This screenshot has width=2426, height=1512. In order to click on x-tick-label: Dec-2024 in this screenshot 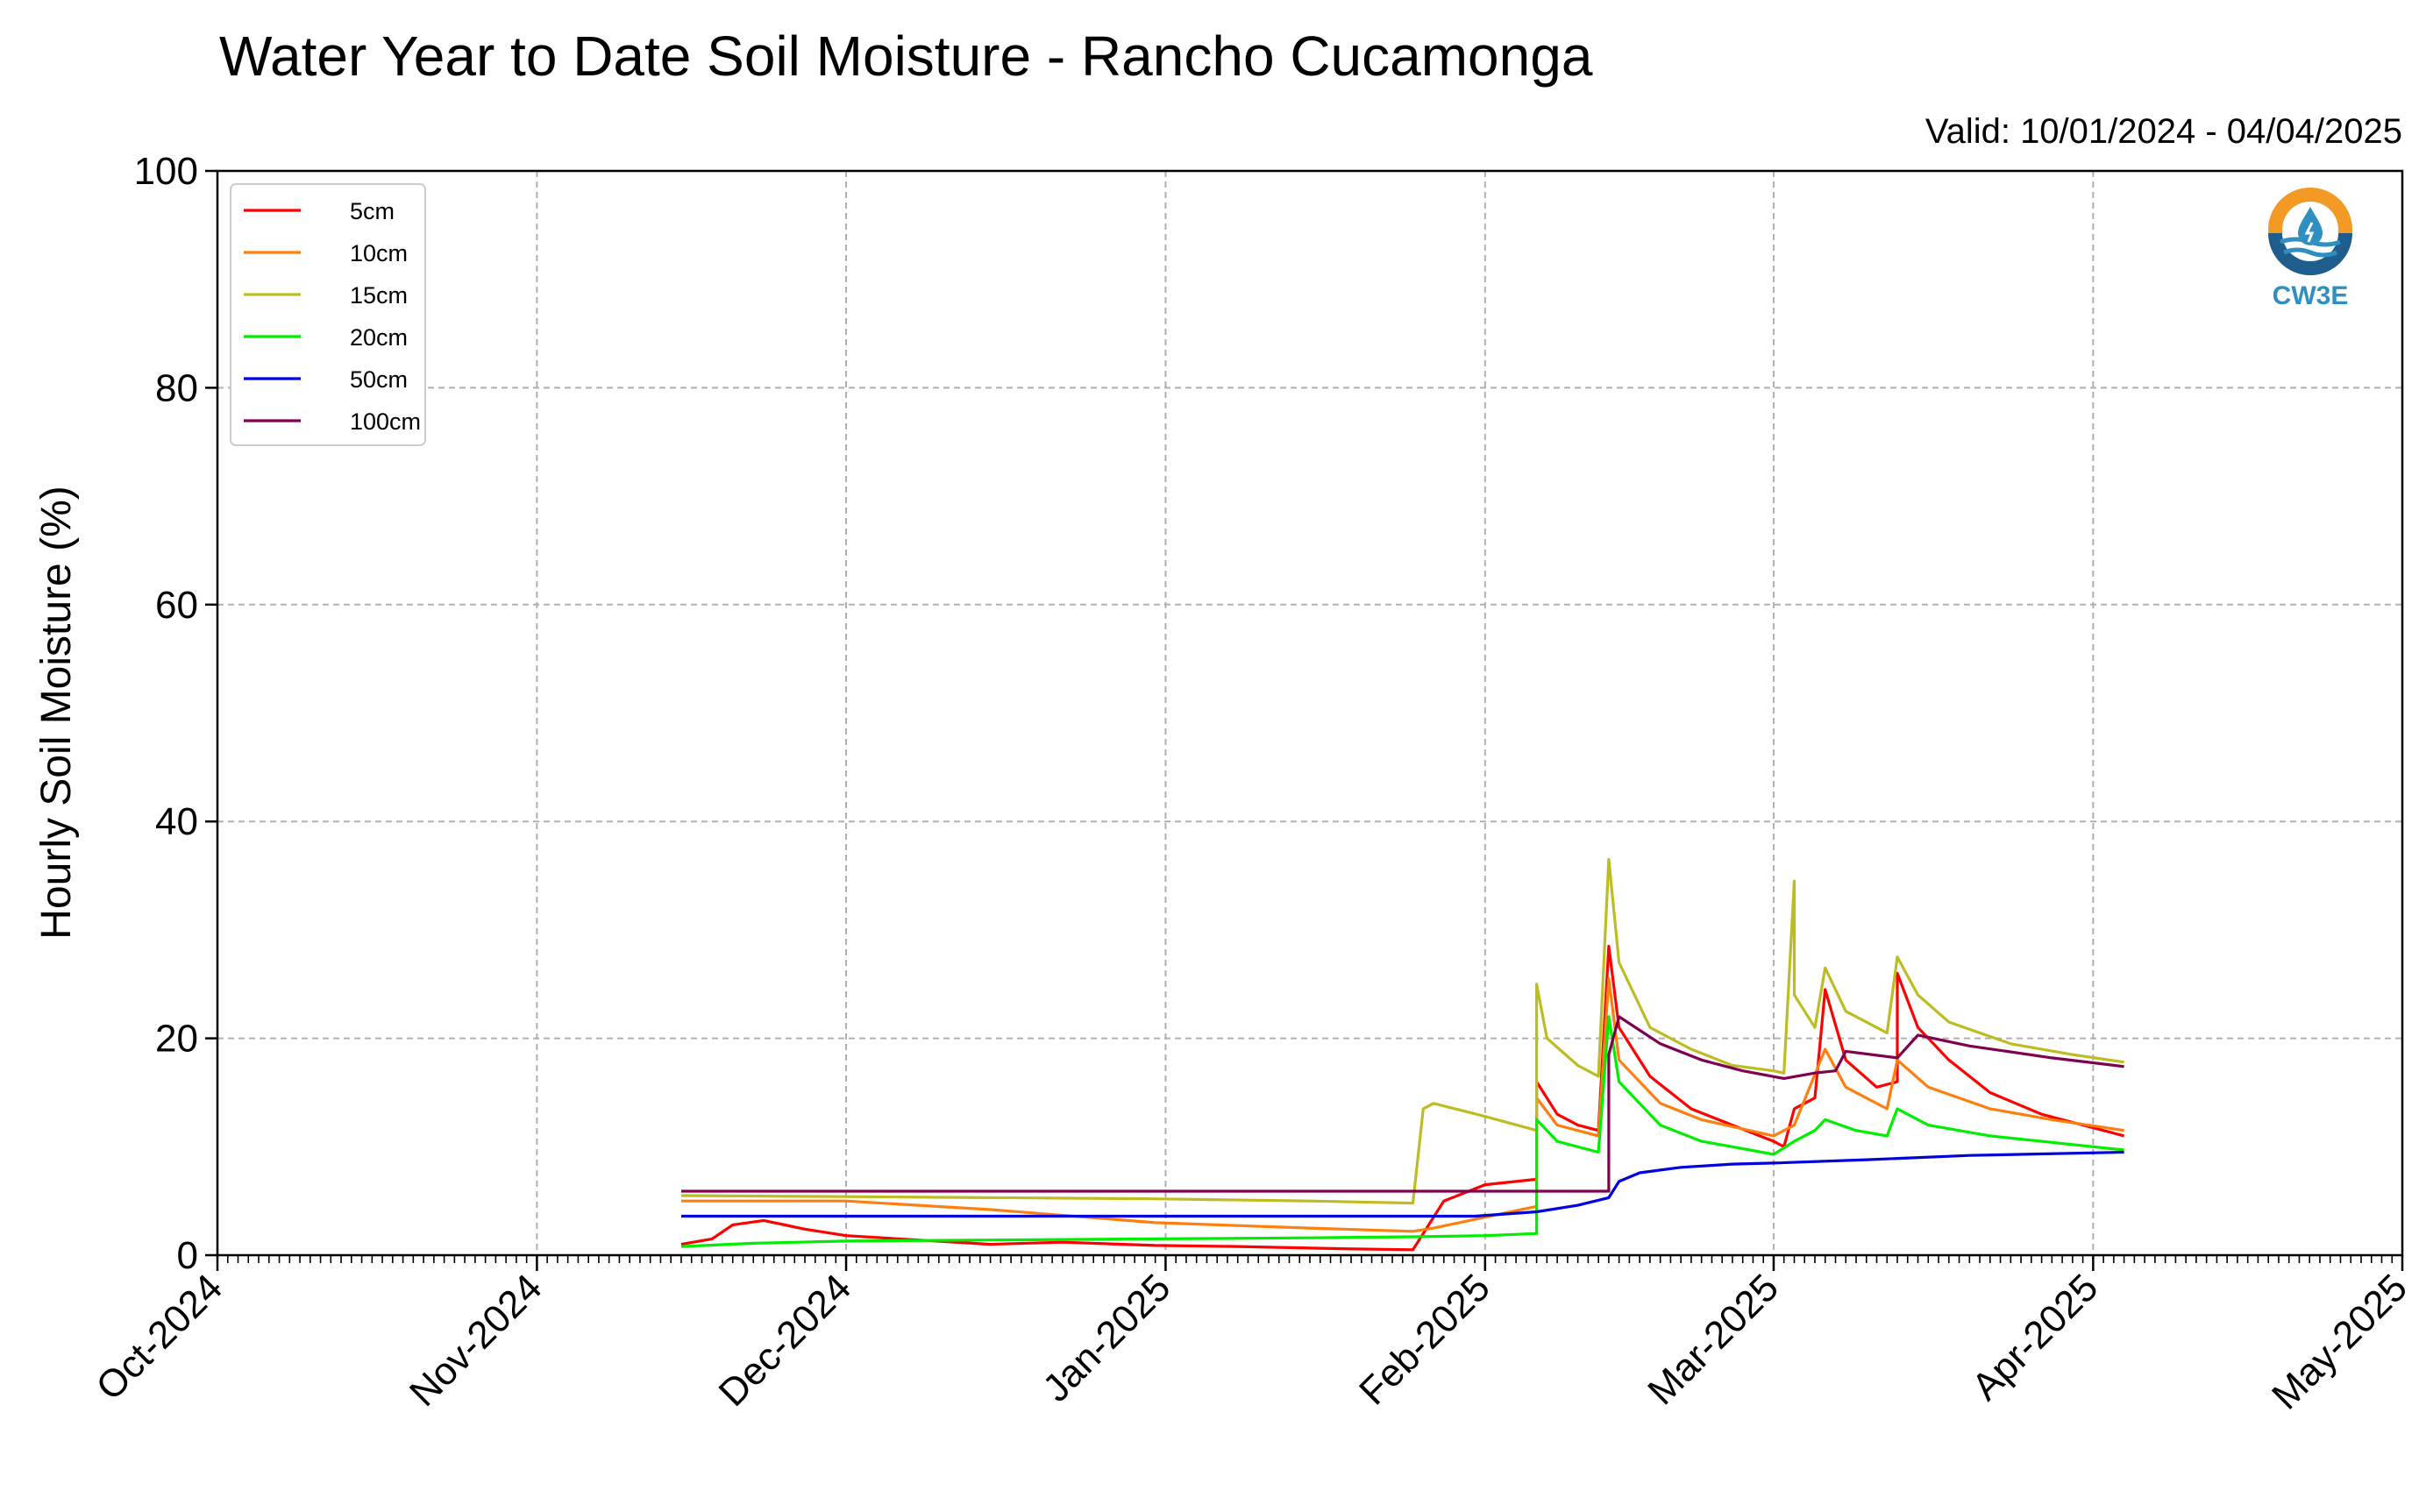, I will do `click(785, 1340)`.